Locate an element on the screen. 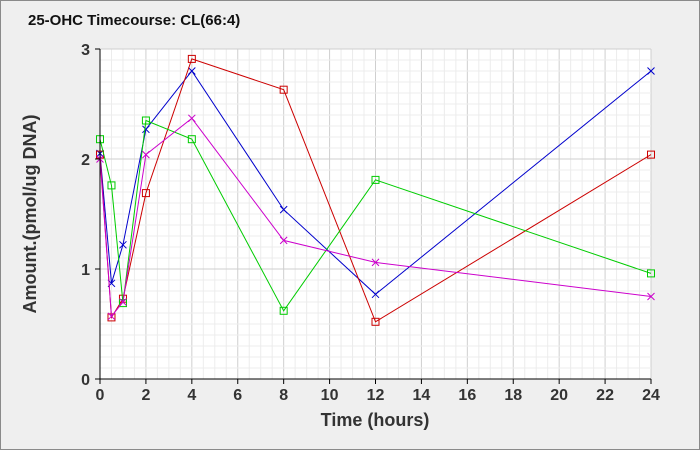  x-tick-label: 6 is located at coordinates (237, 395).